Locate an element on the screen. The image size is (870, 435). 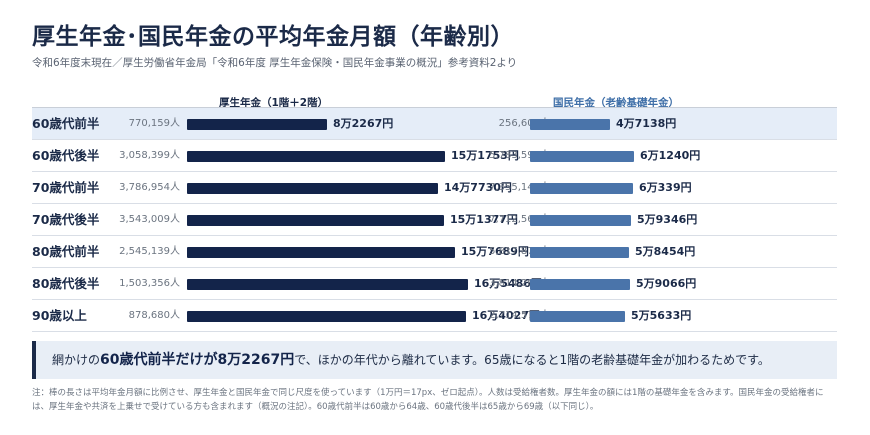
value-label: 6万339円 is located at coordinates (665, 187).